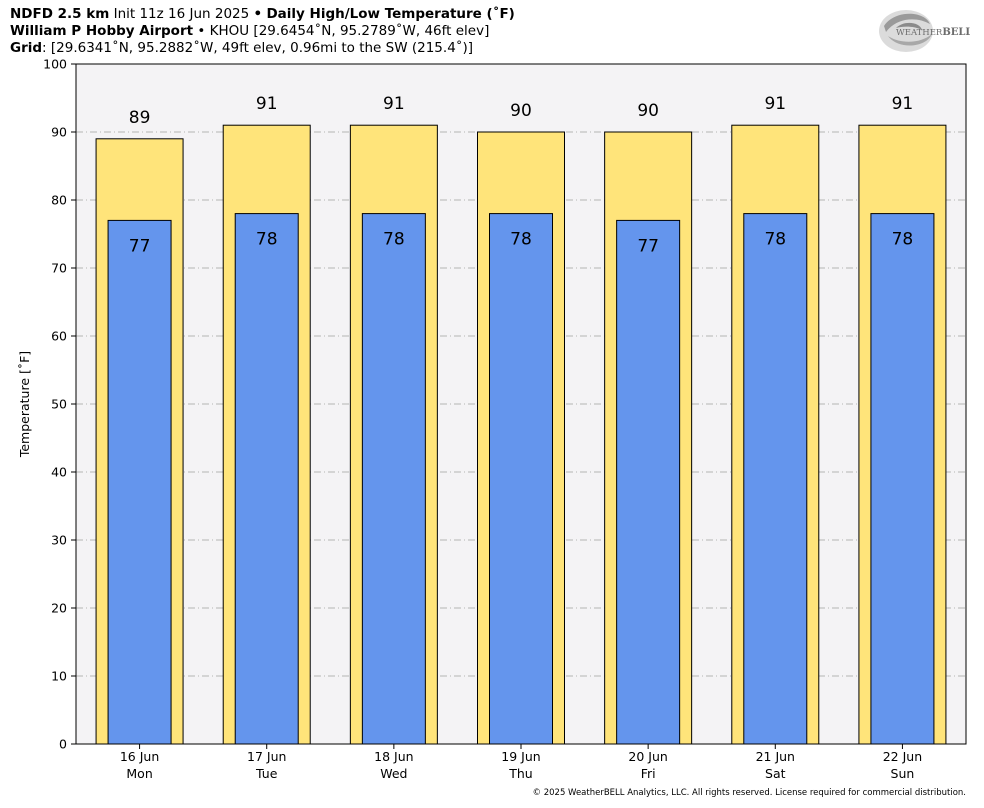 The width and height of the screenshot is (984, 808). Describe the element at coordinates (775, 773) in the screenshot. I see `x-tick-label-day: Sat` at that location.